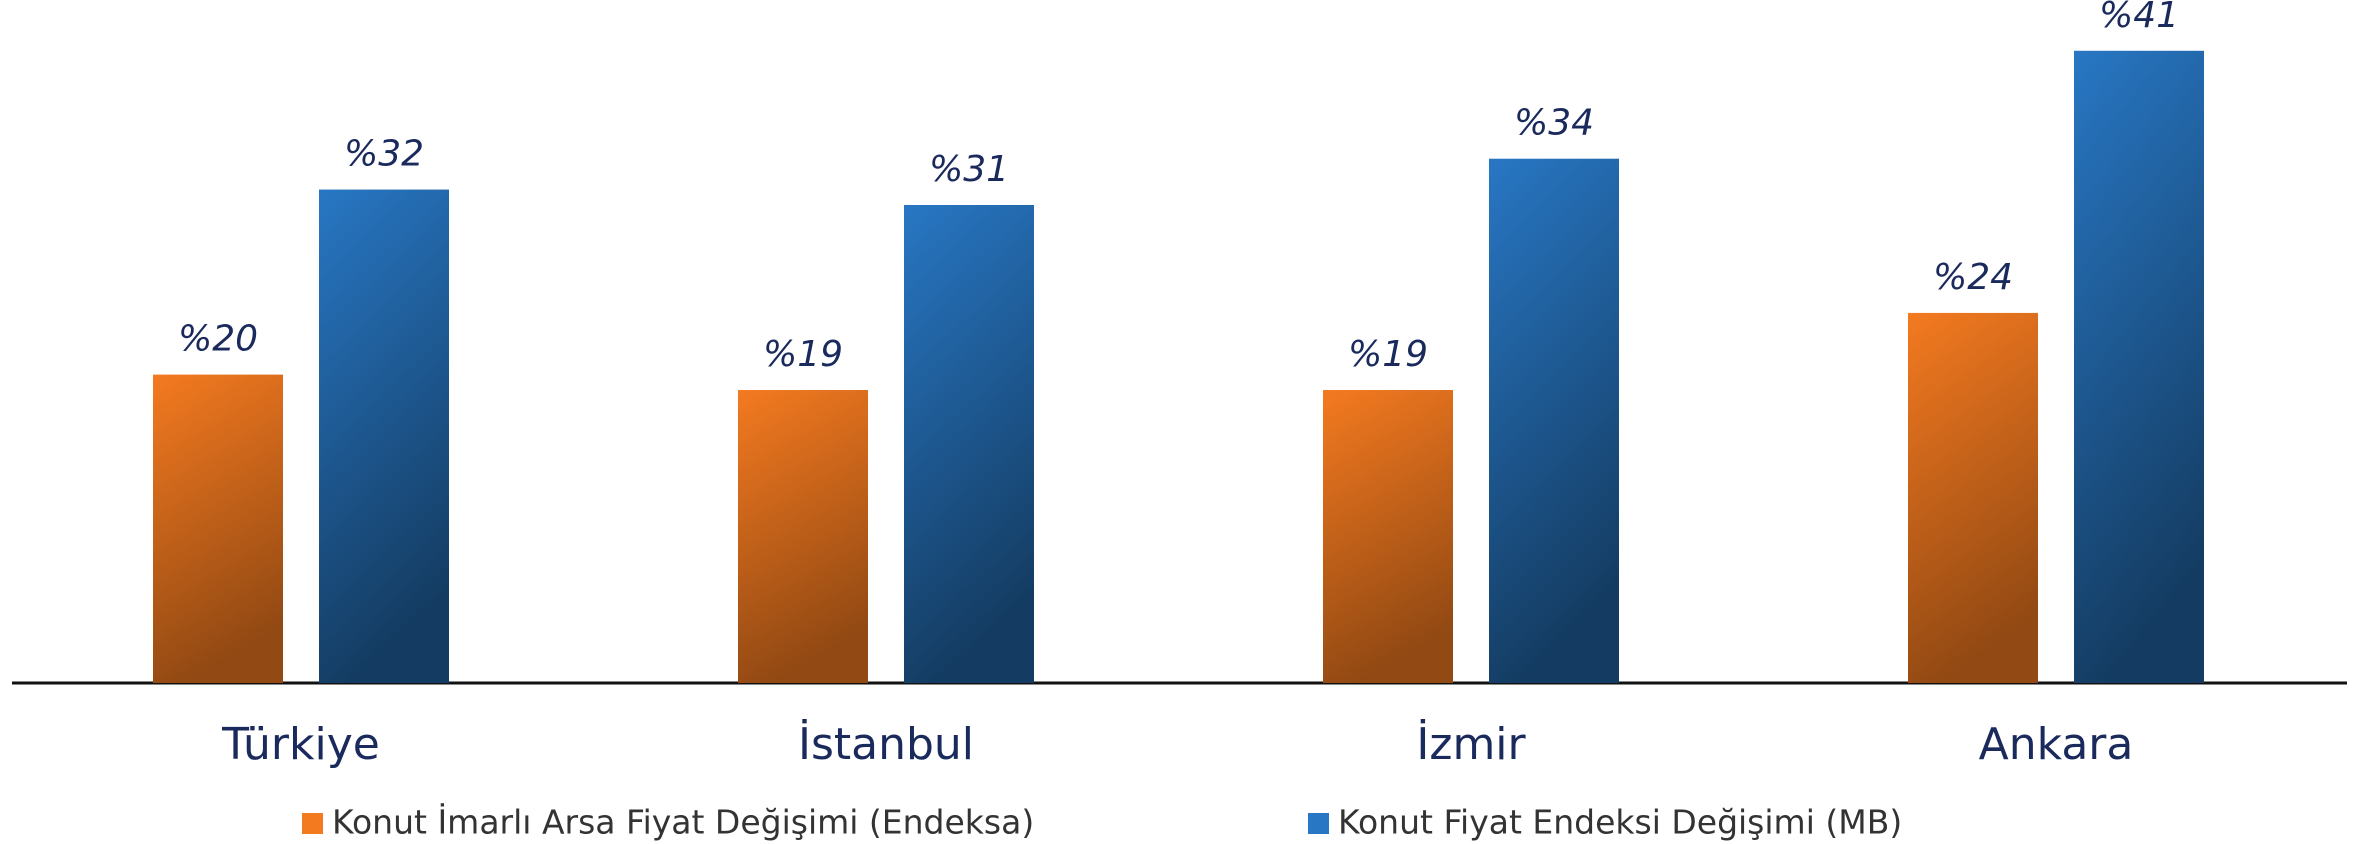 The width and height of the screenshot is (2359, 844). What do you see at coordinates (886, 744) in the screenshot?
I see `x-tick-label: İstanbul` at bounding box center [886, 744].